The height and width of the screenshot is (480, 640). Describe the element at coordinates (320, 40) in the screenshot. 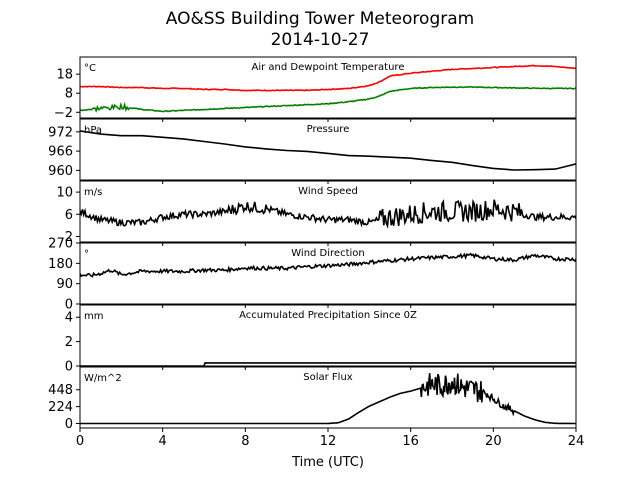

I see `chart-subtitle: 2014-10-27` at that location.